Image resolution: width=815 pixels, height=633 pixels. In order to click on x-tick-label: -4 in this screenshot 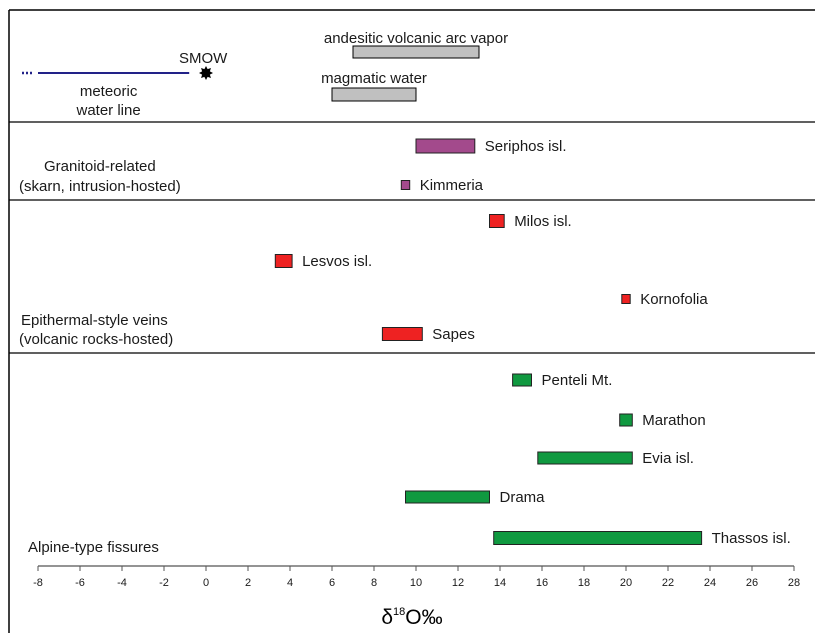, I will do `click(122, 583)`.